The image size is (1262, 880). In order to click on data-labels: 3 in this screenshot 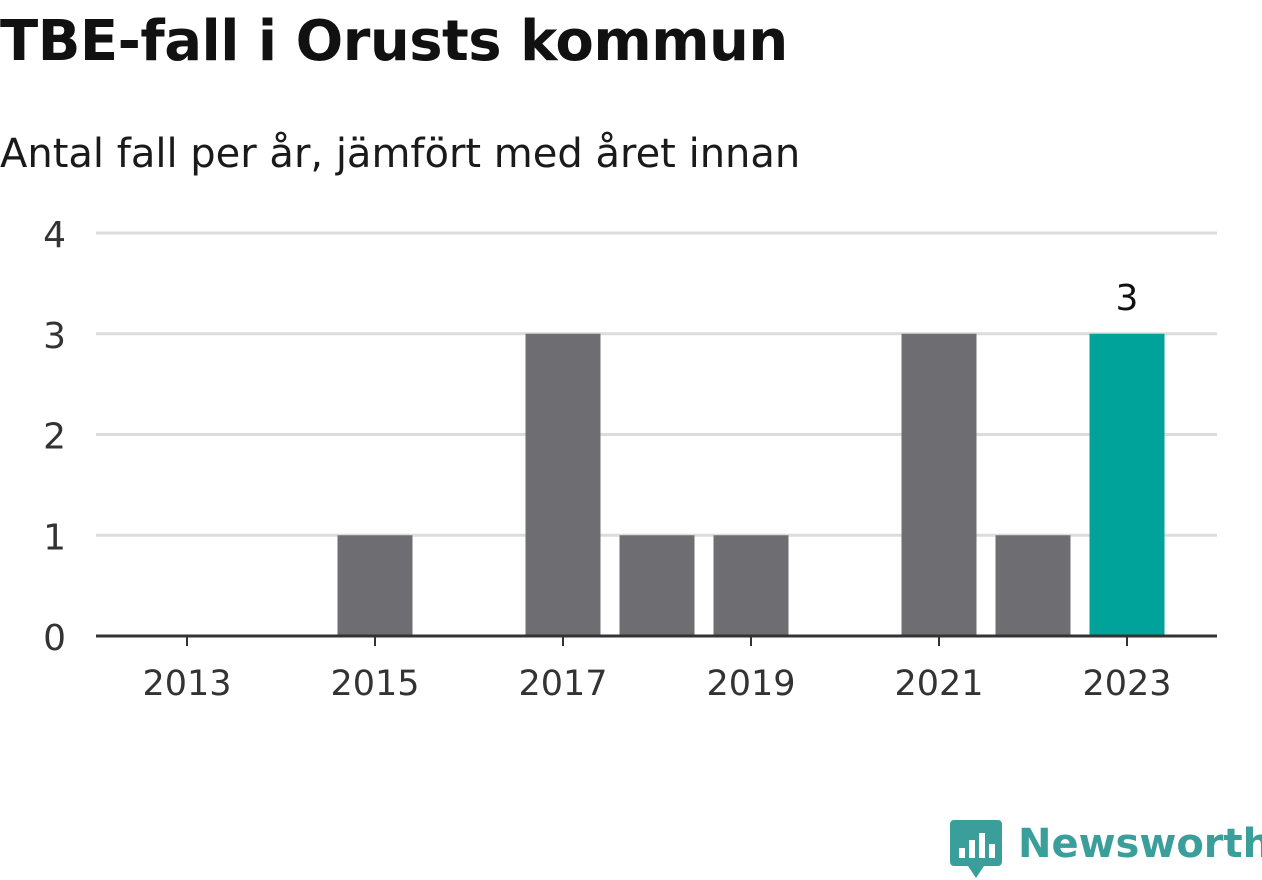, I will do `click(1127, 298)`.